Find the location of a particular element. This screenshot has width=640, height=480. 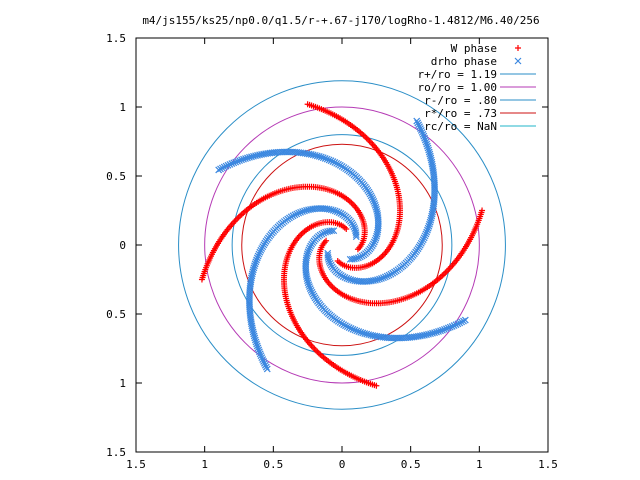

legend-label: r+/ro = 1.19 is located at coordinates (457, 74).